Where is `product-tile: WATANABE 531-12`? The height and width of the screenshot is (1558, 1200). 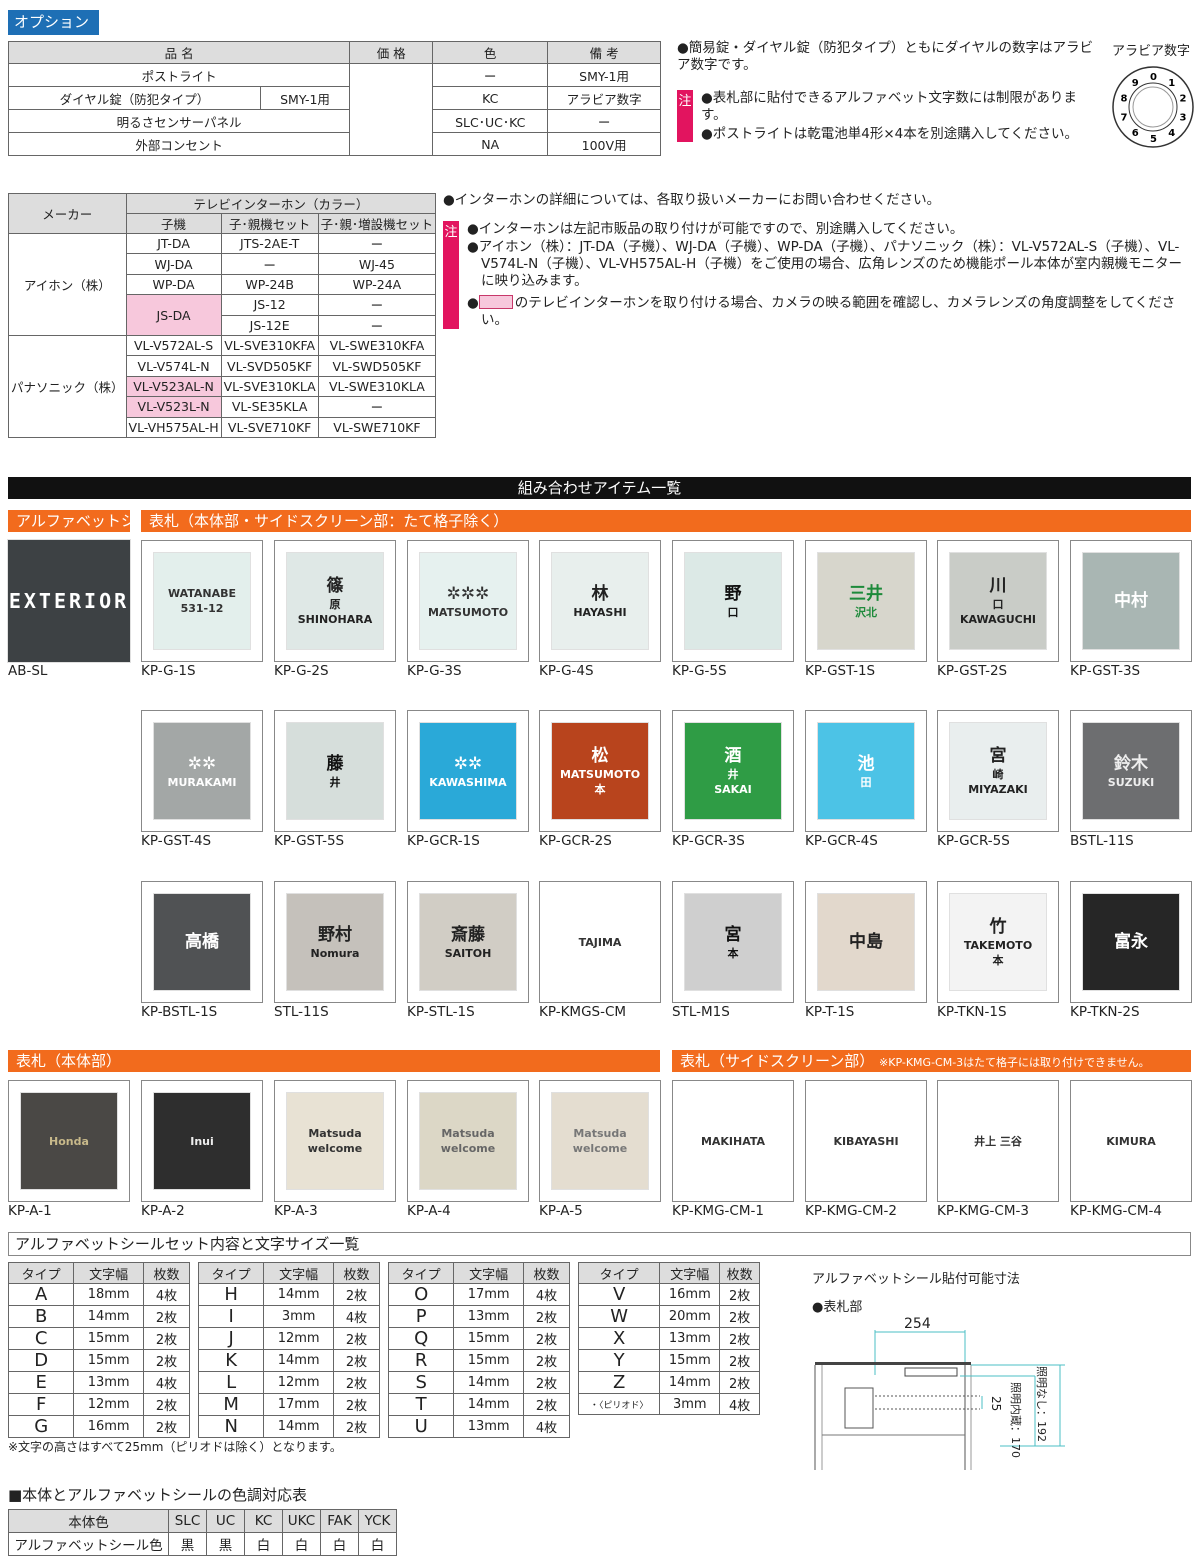
product-tile: WATANABE 531-12 is located at coordinates (202, 601).